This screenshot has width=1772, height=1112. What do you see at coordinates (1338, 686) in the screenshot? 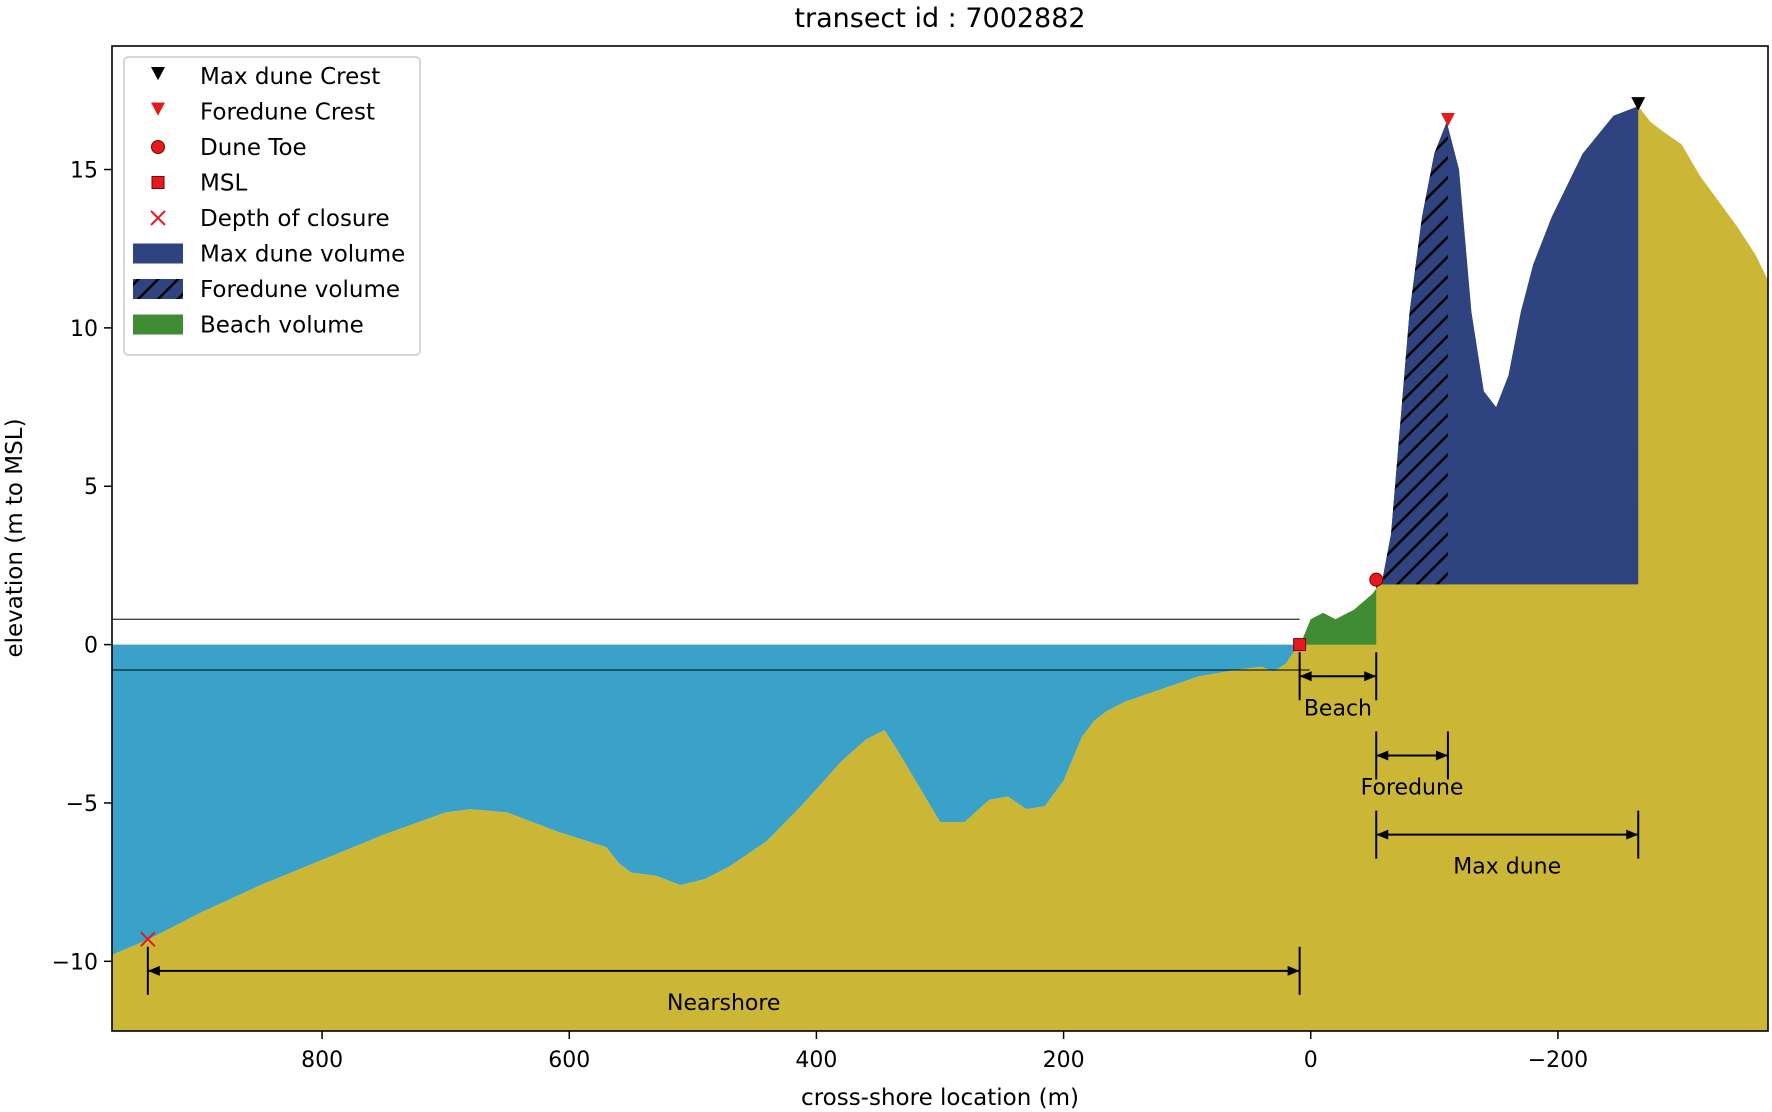
I see `annotation-beach: Beach` at bounding box center [1338, 686].